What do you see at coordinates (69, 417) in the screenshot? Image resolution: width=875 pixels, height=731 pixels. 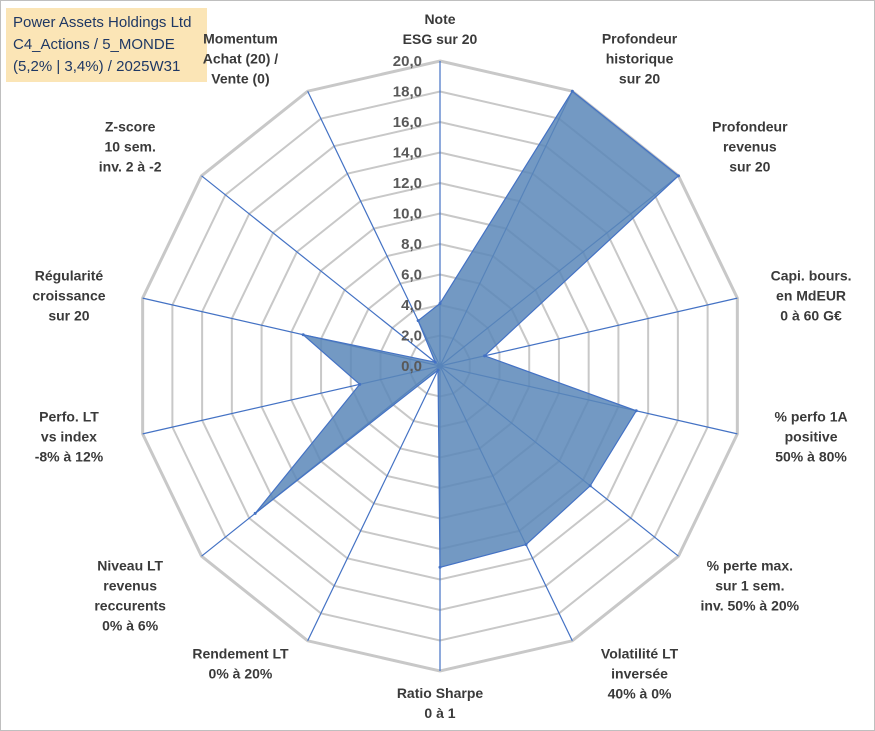 I see `axis-label-line: Perfo. LT` at bounding box center [69, 417].